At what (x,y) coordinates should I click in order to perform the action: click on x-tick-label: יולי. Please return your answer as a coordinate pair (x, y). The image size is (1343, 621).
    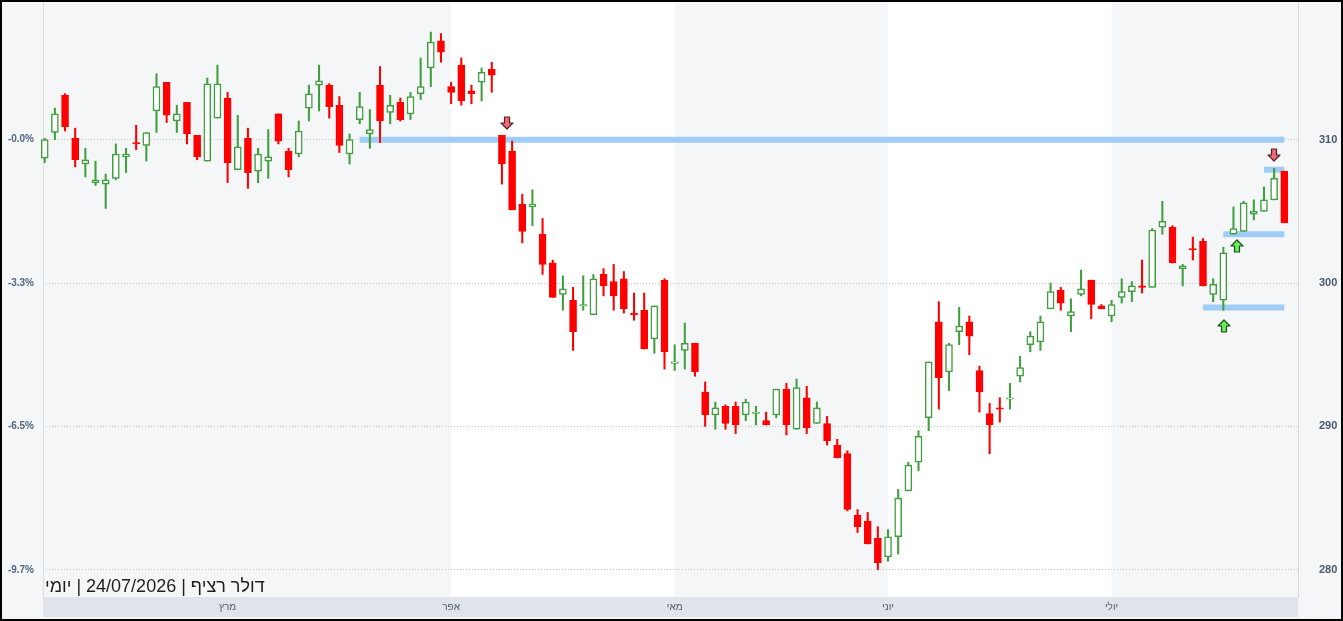
    Looking at the image, I should click on (1112, 606).